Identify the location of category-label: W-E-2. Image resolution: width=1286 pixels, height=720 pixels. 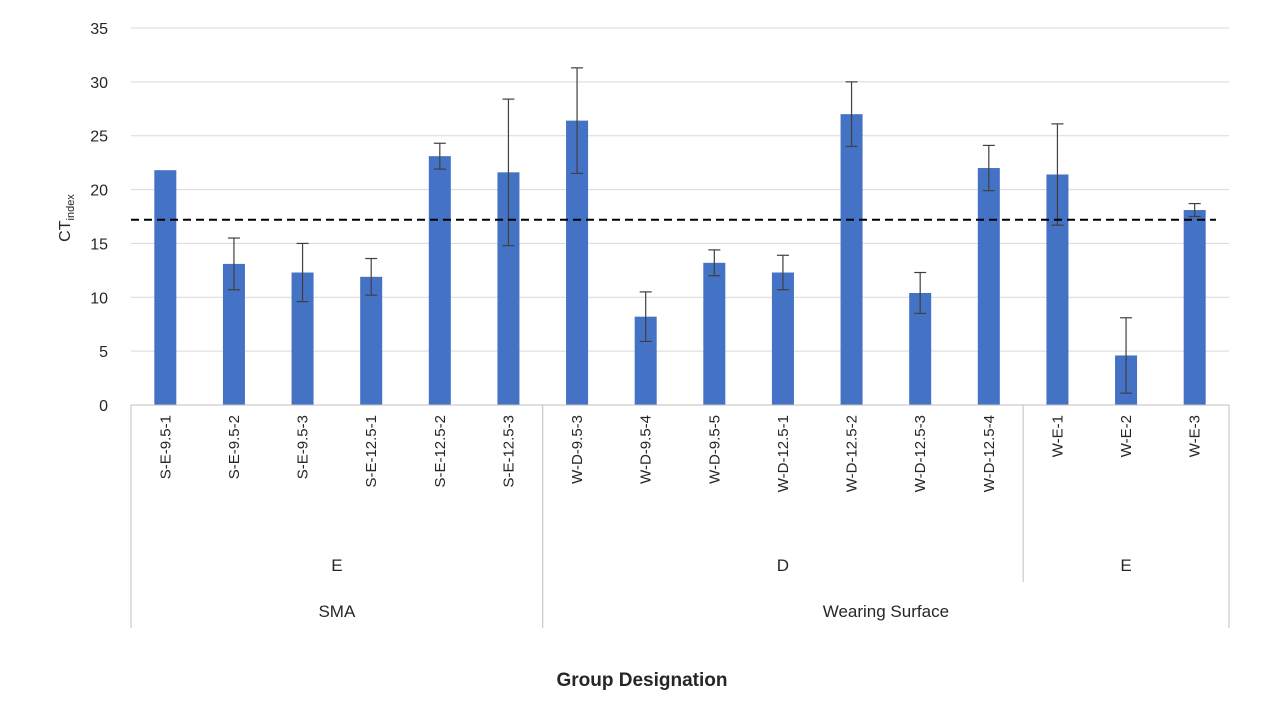
(1126, 436).